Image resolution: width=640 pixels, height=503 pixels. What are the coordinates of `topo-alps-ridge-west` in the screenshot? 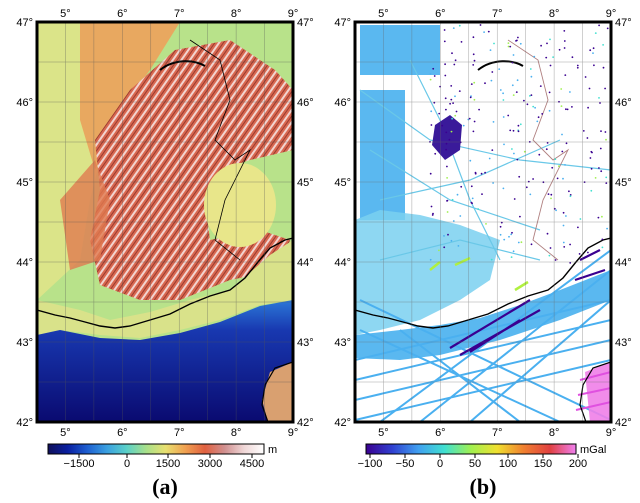 It's located at (85, 215).